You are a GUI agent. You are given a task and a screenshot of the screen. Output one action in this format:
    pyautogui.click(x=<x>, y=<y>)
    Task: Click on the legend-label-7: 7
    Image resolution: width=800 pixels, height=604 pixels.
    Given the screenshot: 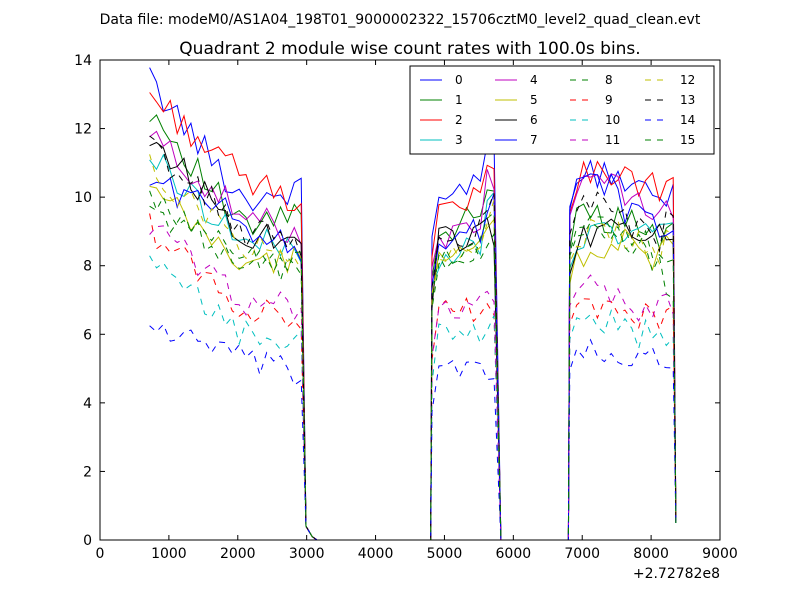 What is the action you would take?
    pyautogui.click(x=534, y=140)
    